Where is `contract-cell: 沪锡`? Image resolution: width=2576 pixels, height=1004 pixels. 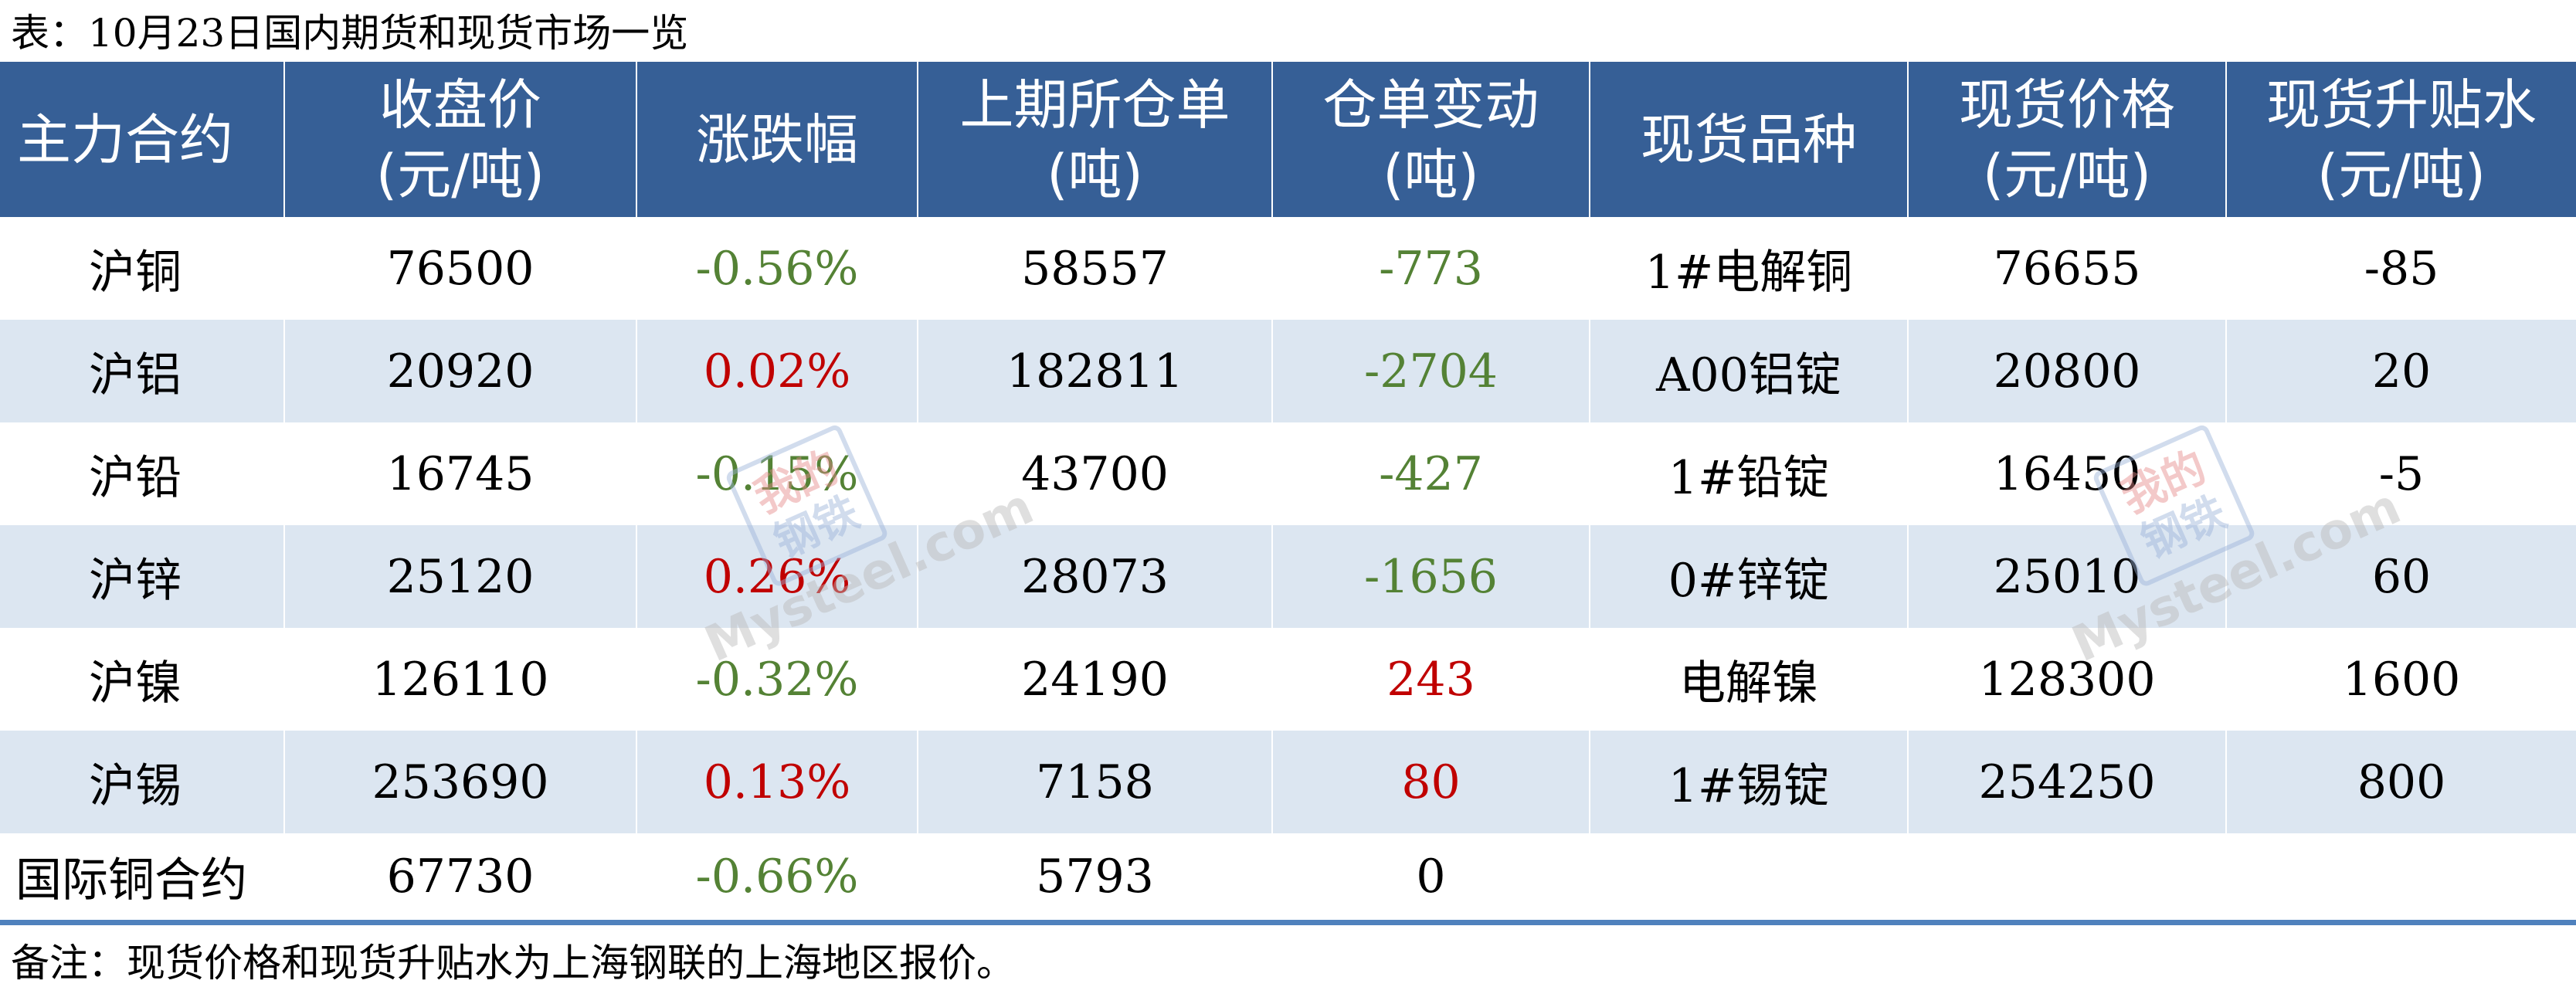 contract-cell: 沪锡 is located at coordinates (142, 782).